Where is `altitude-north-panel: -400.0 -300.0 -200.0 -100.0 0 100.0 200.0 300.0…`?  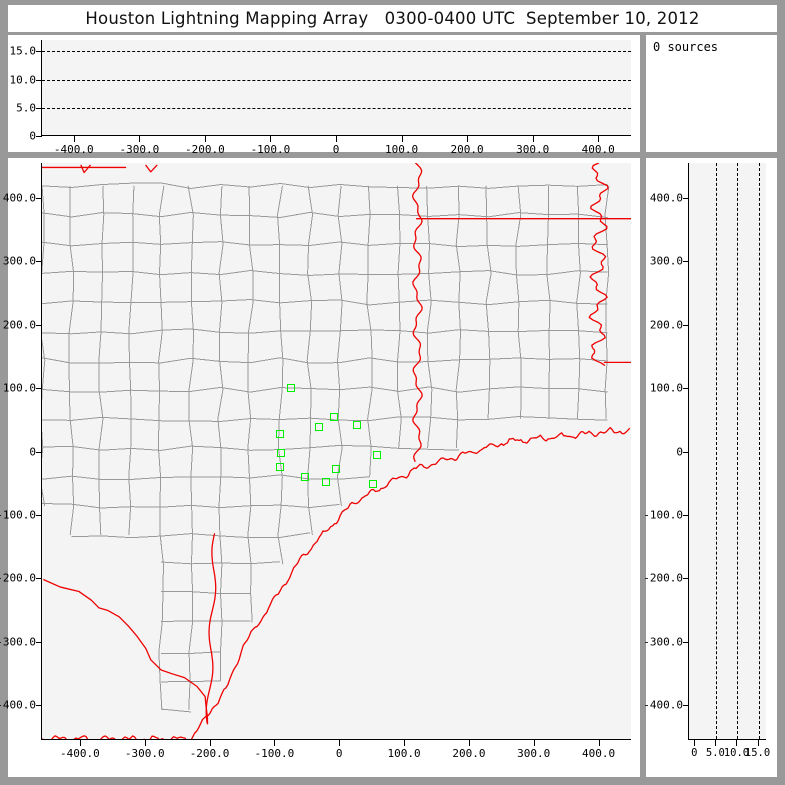
altitude-north-panel: -400.0 -300.0 -200.0 -100.0 0 100.0 200.0 300.0… is located at coordinates (710, 467).